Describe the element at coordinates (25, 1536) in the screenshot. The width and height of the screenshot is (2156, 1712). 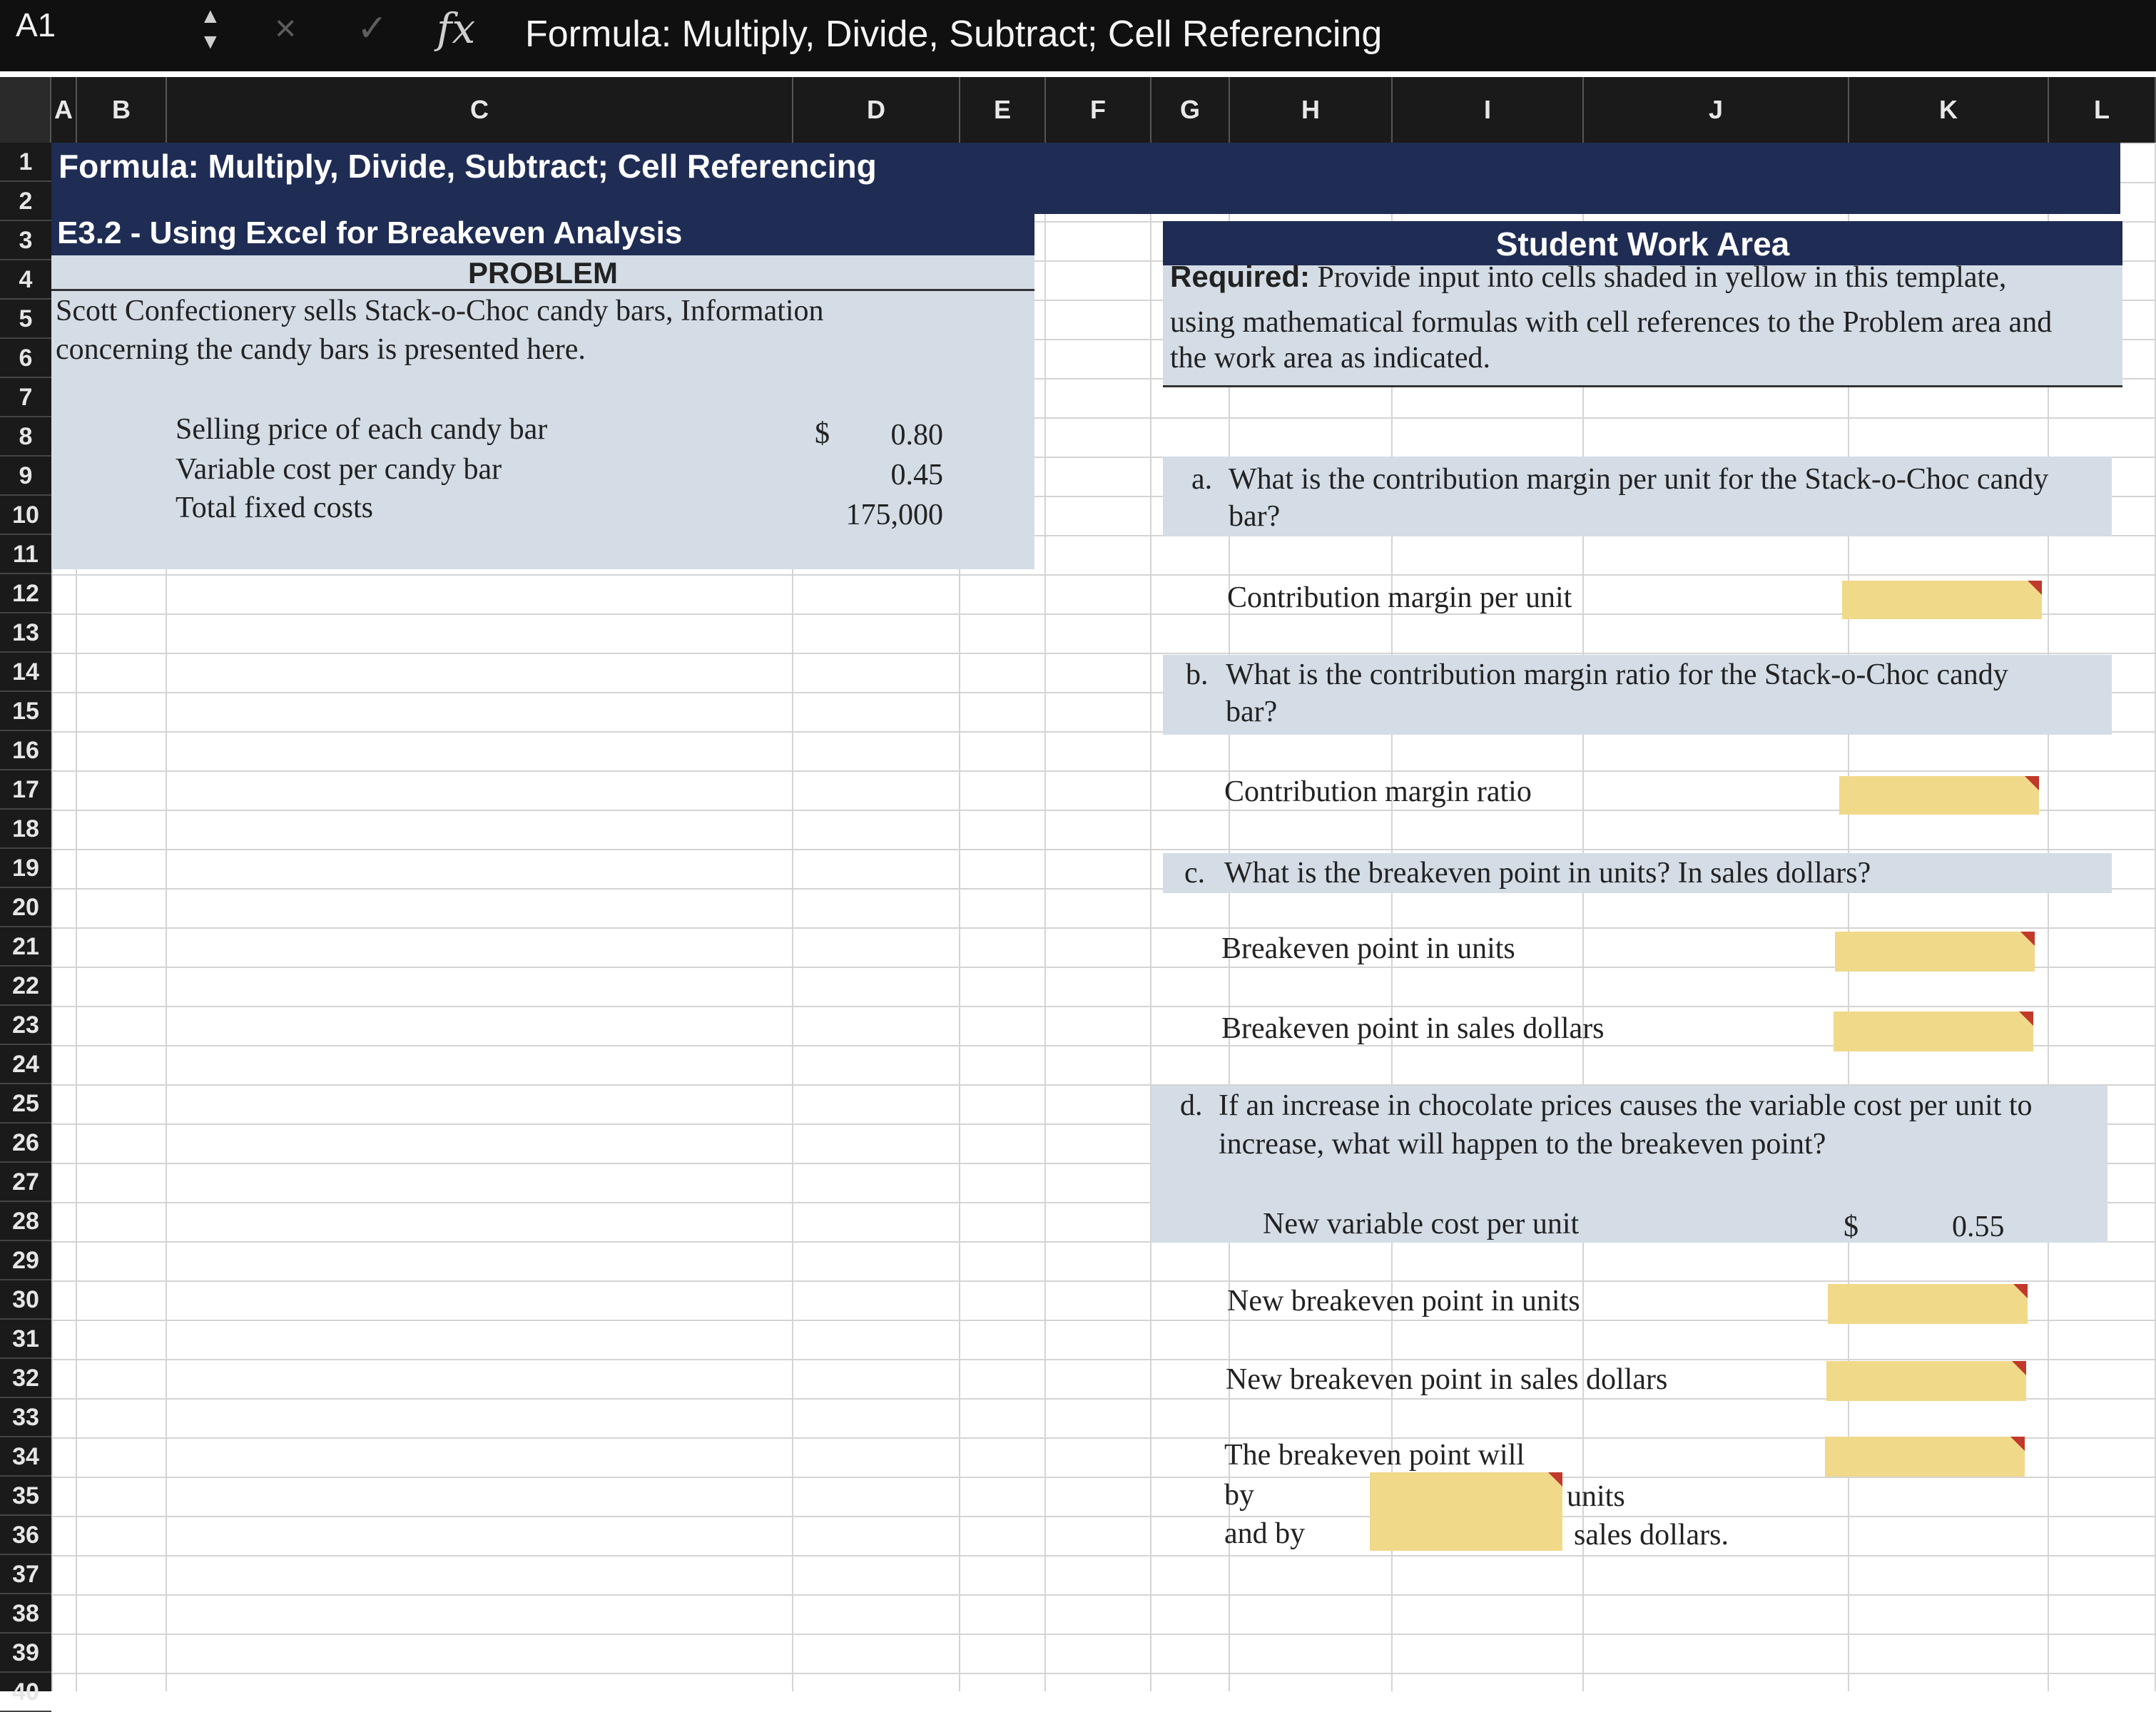
I see `row-header-36: 36` at that location.